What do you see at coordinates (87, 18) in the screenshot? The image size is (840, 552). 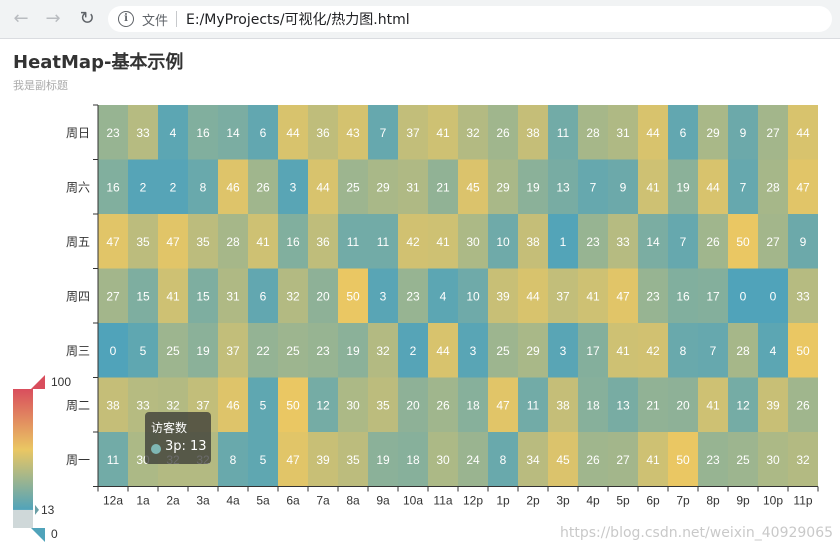 I see `reload-icon: ↻` at bounding box center [87, 18].